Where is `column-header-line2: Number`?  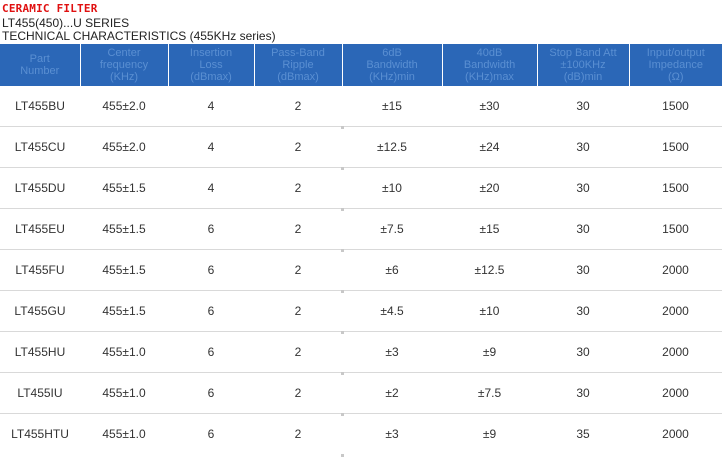
column-header-line2: Number is located at coordinates (40, 71).